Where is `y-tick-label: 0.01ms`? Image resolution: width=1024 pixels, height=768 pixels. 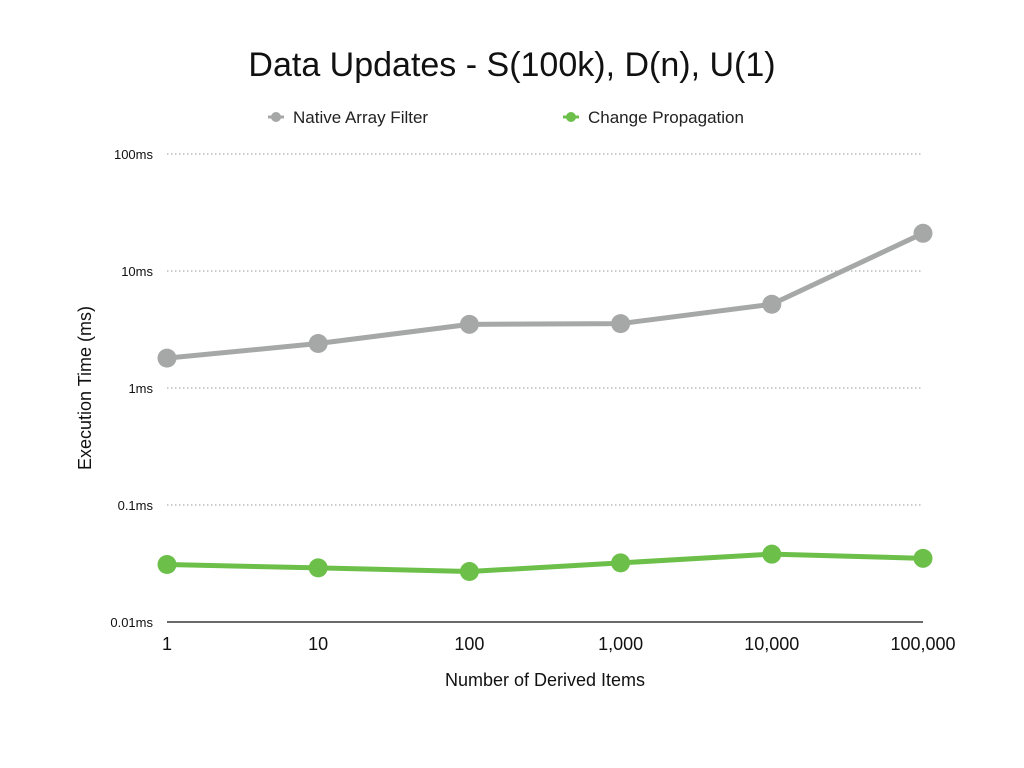
y-tick-label: 0.01ms is located at coordinates (131, 622).